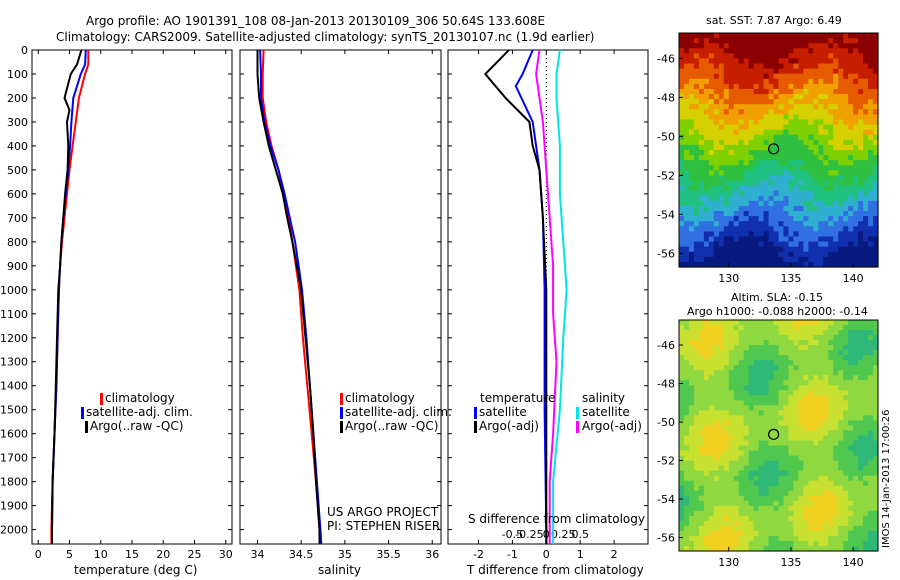 The width and height of the screenshot is (900, 580). Describe the element at coordinates (140, 398) in the screenshot. I see `temperature-legend-climatology: climatology` at that location.